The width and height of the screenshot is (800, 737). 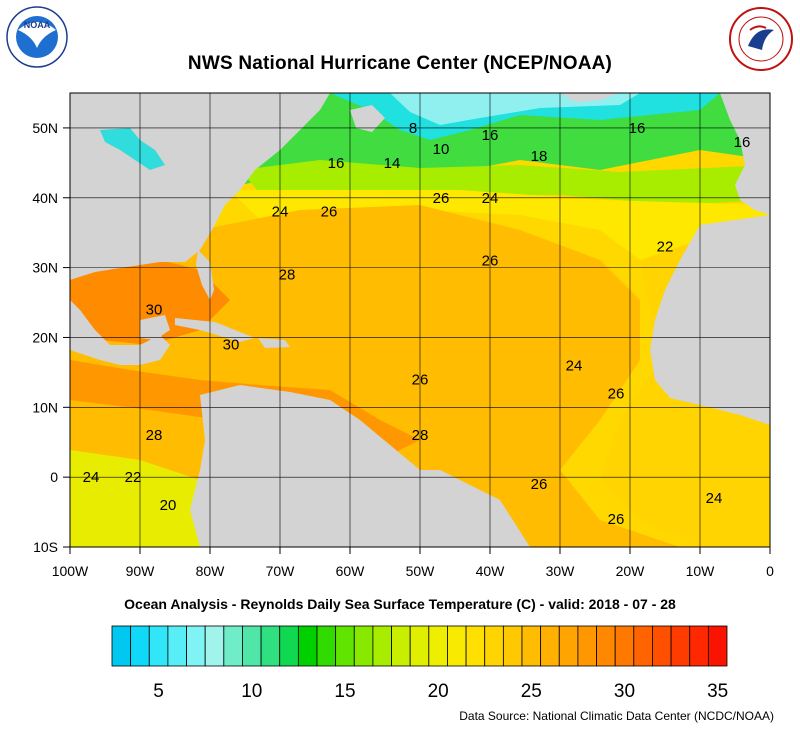 I want to click on lon-tick-label: 30W, so click(x=561, y=571).